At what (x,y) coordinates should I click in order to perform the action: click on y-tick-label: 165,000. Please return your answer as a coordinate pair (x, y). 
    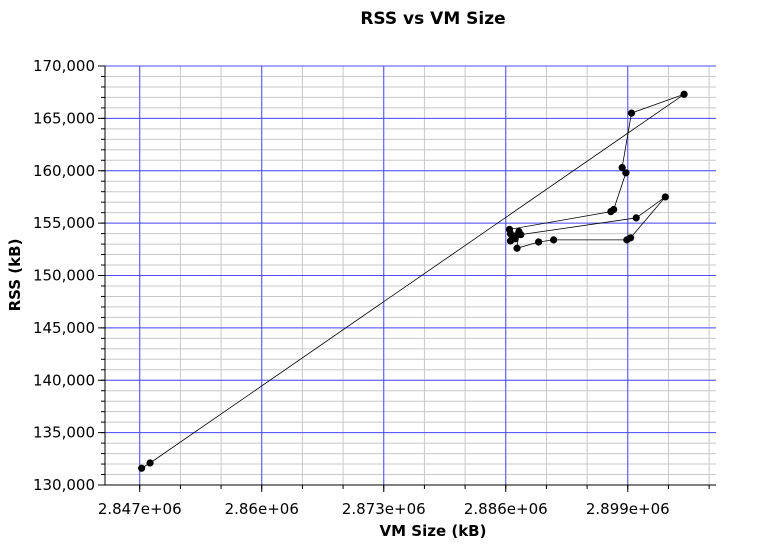
    Looking at the image, I should click on (64, 118).